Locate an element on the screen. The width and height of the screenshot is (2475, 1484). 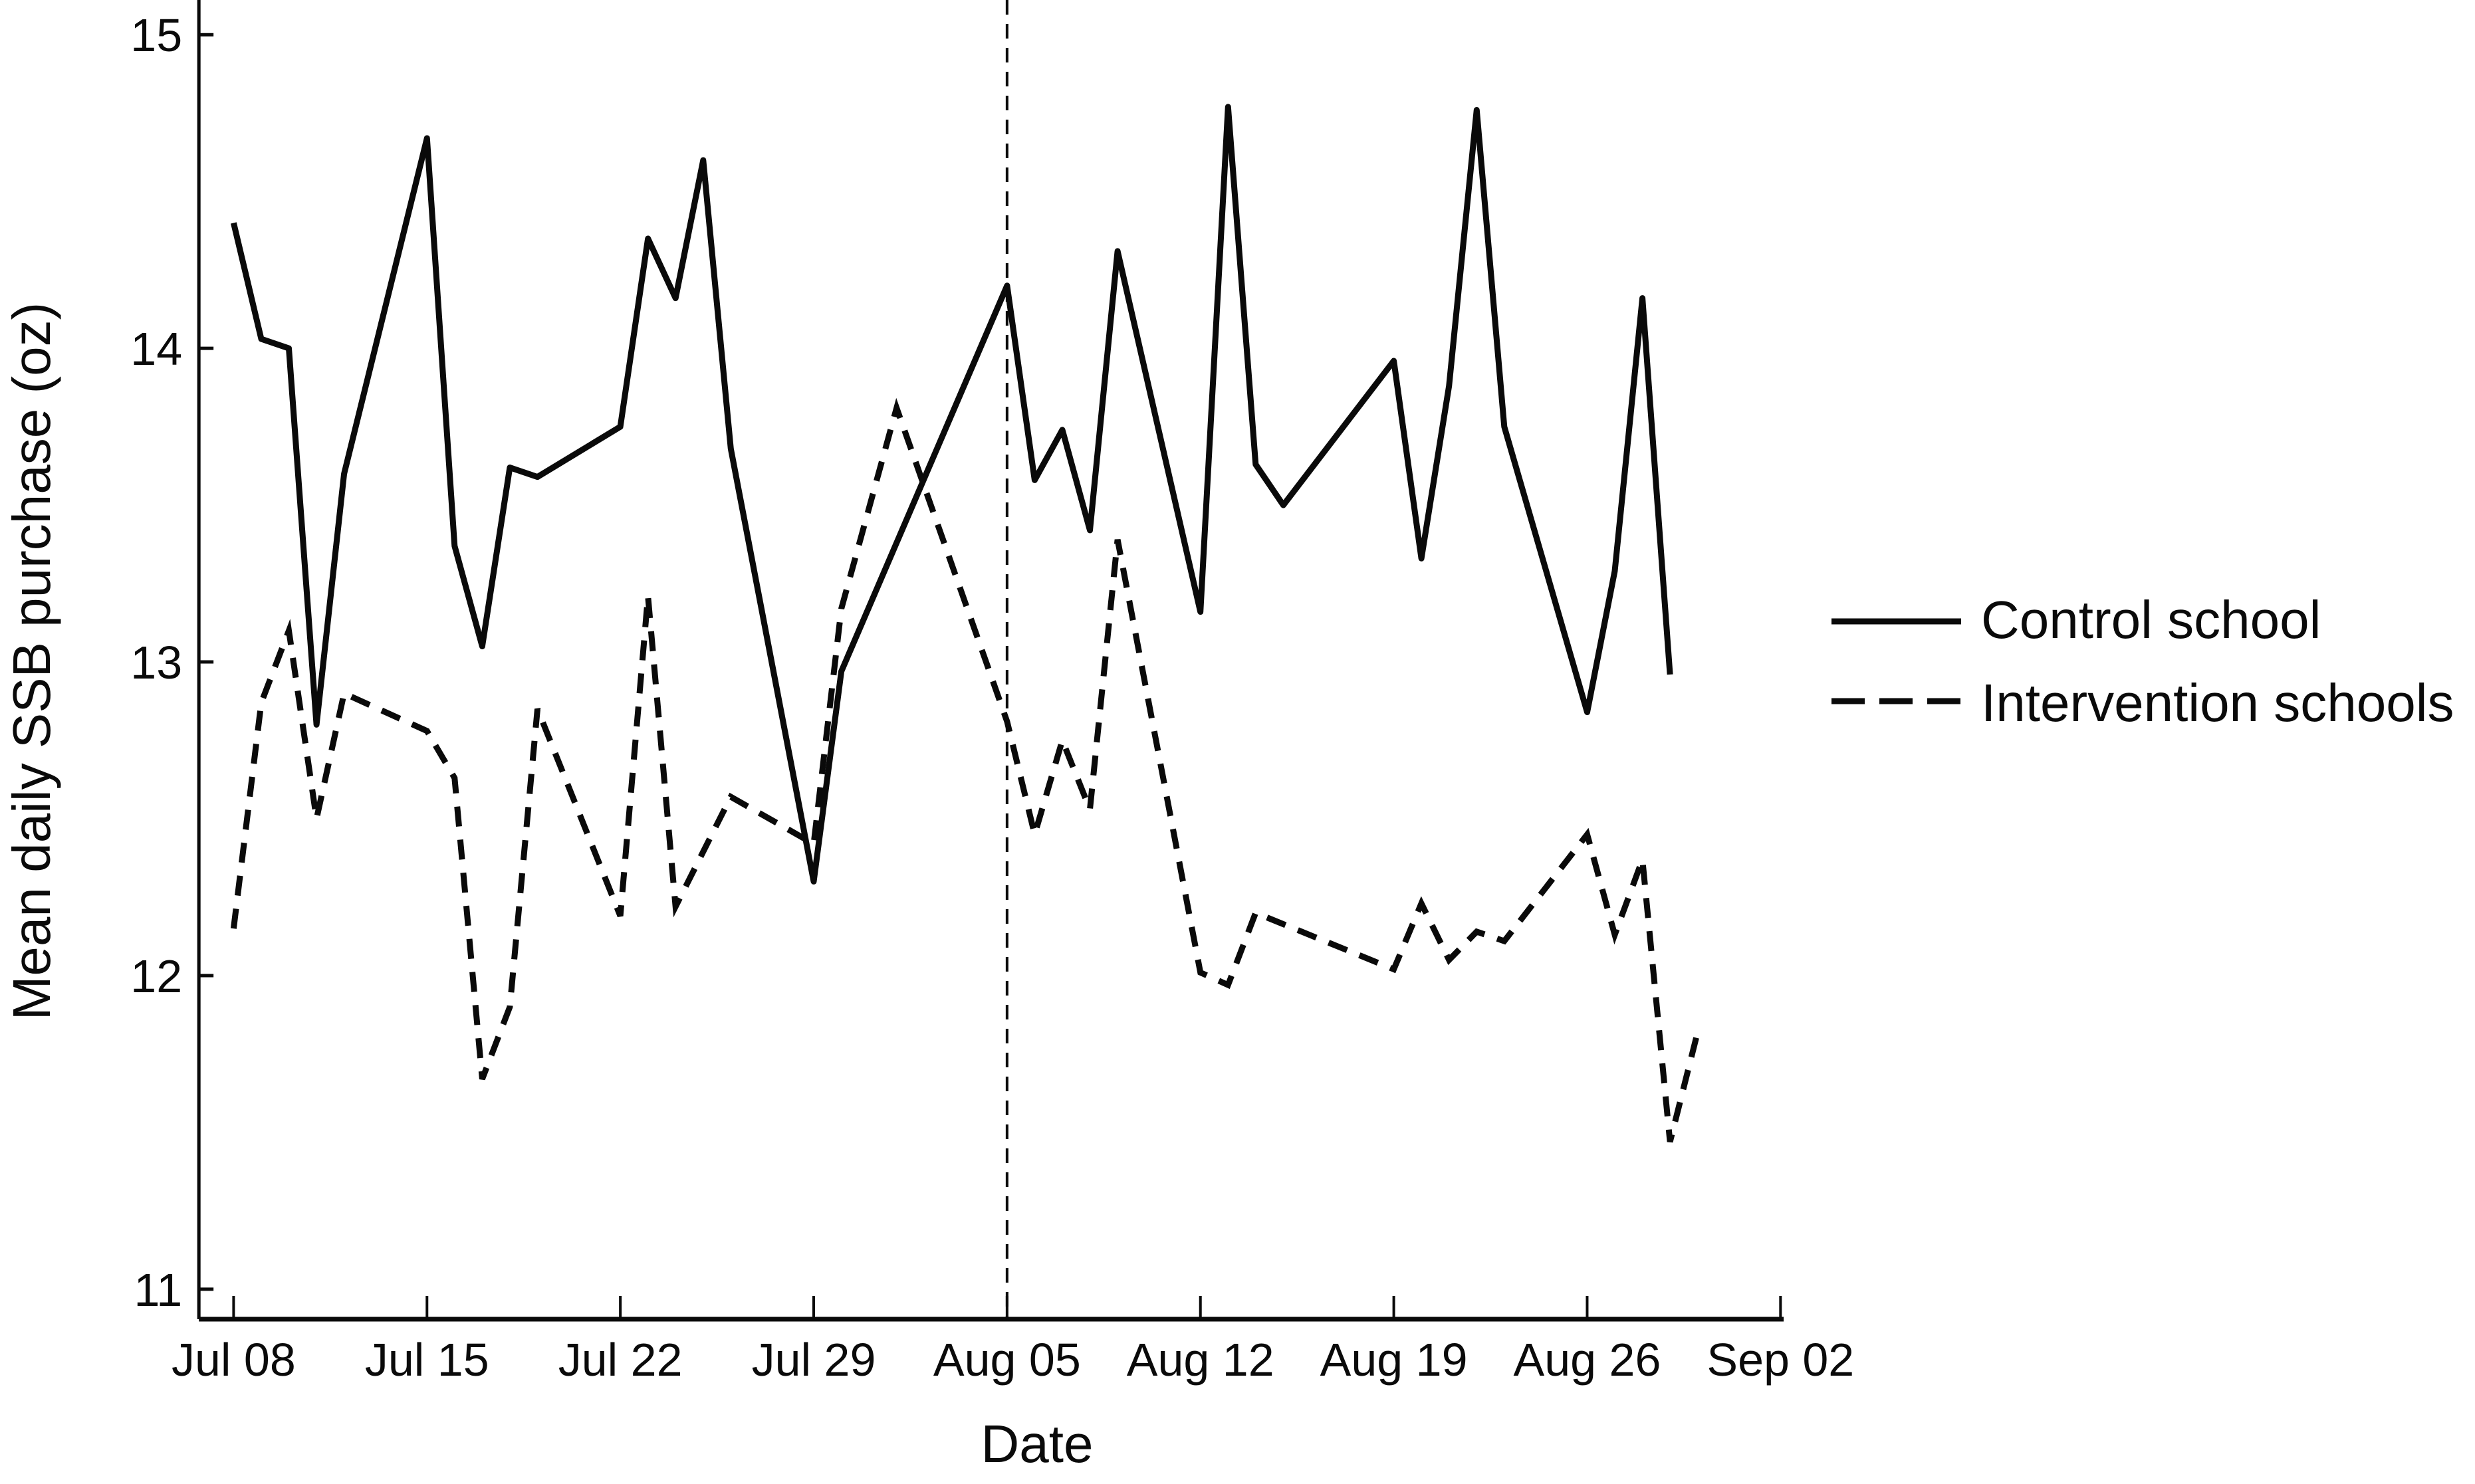
y-tick-label: 13 is located at coordinates (156, 663).